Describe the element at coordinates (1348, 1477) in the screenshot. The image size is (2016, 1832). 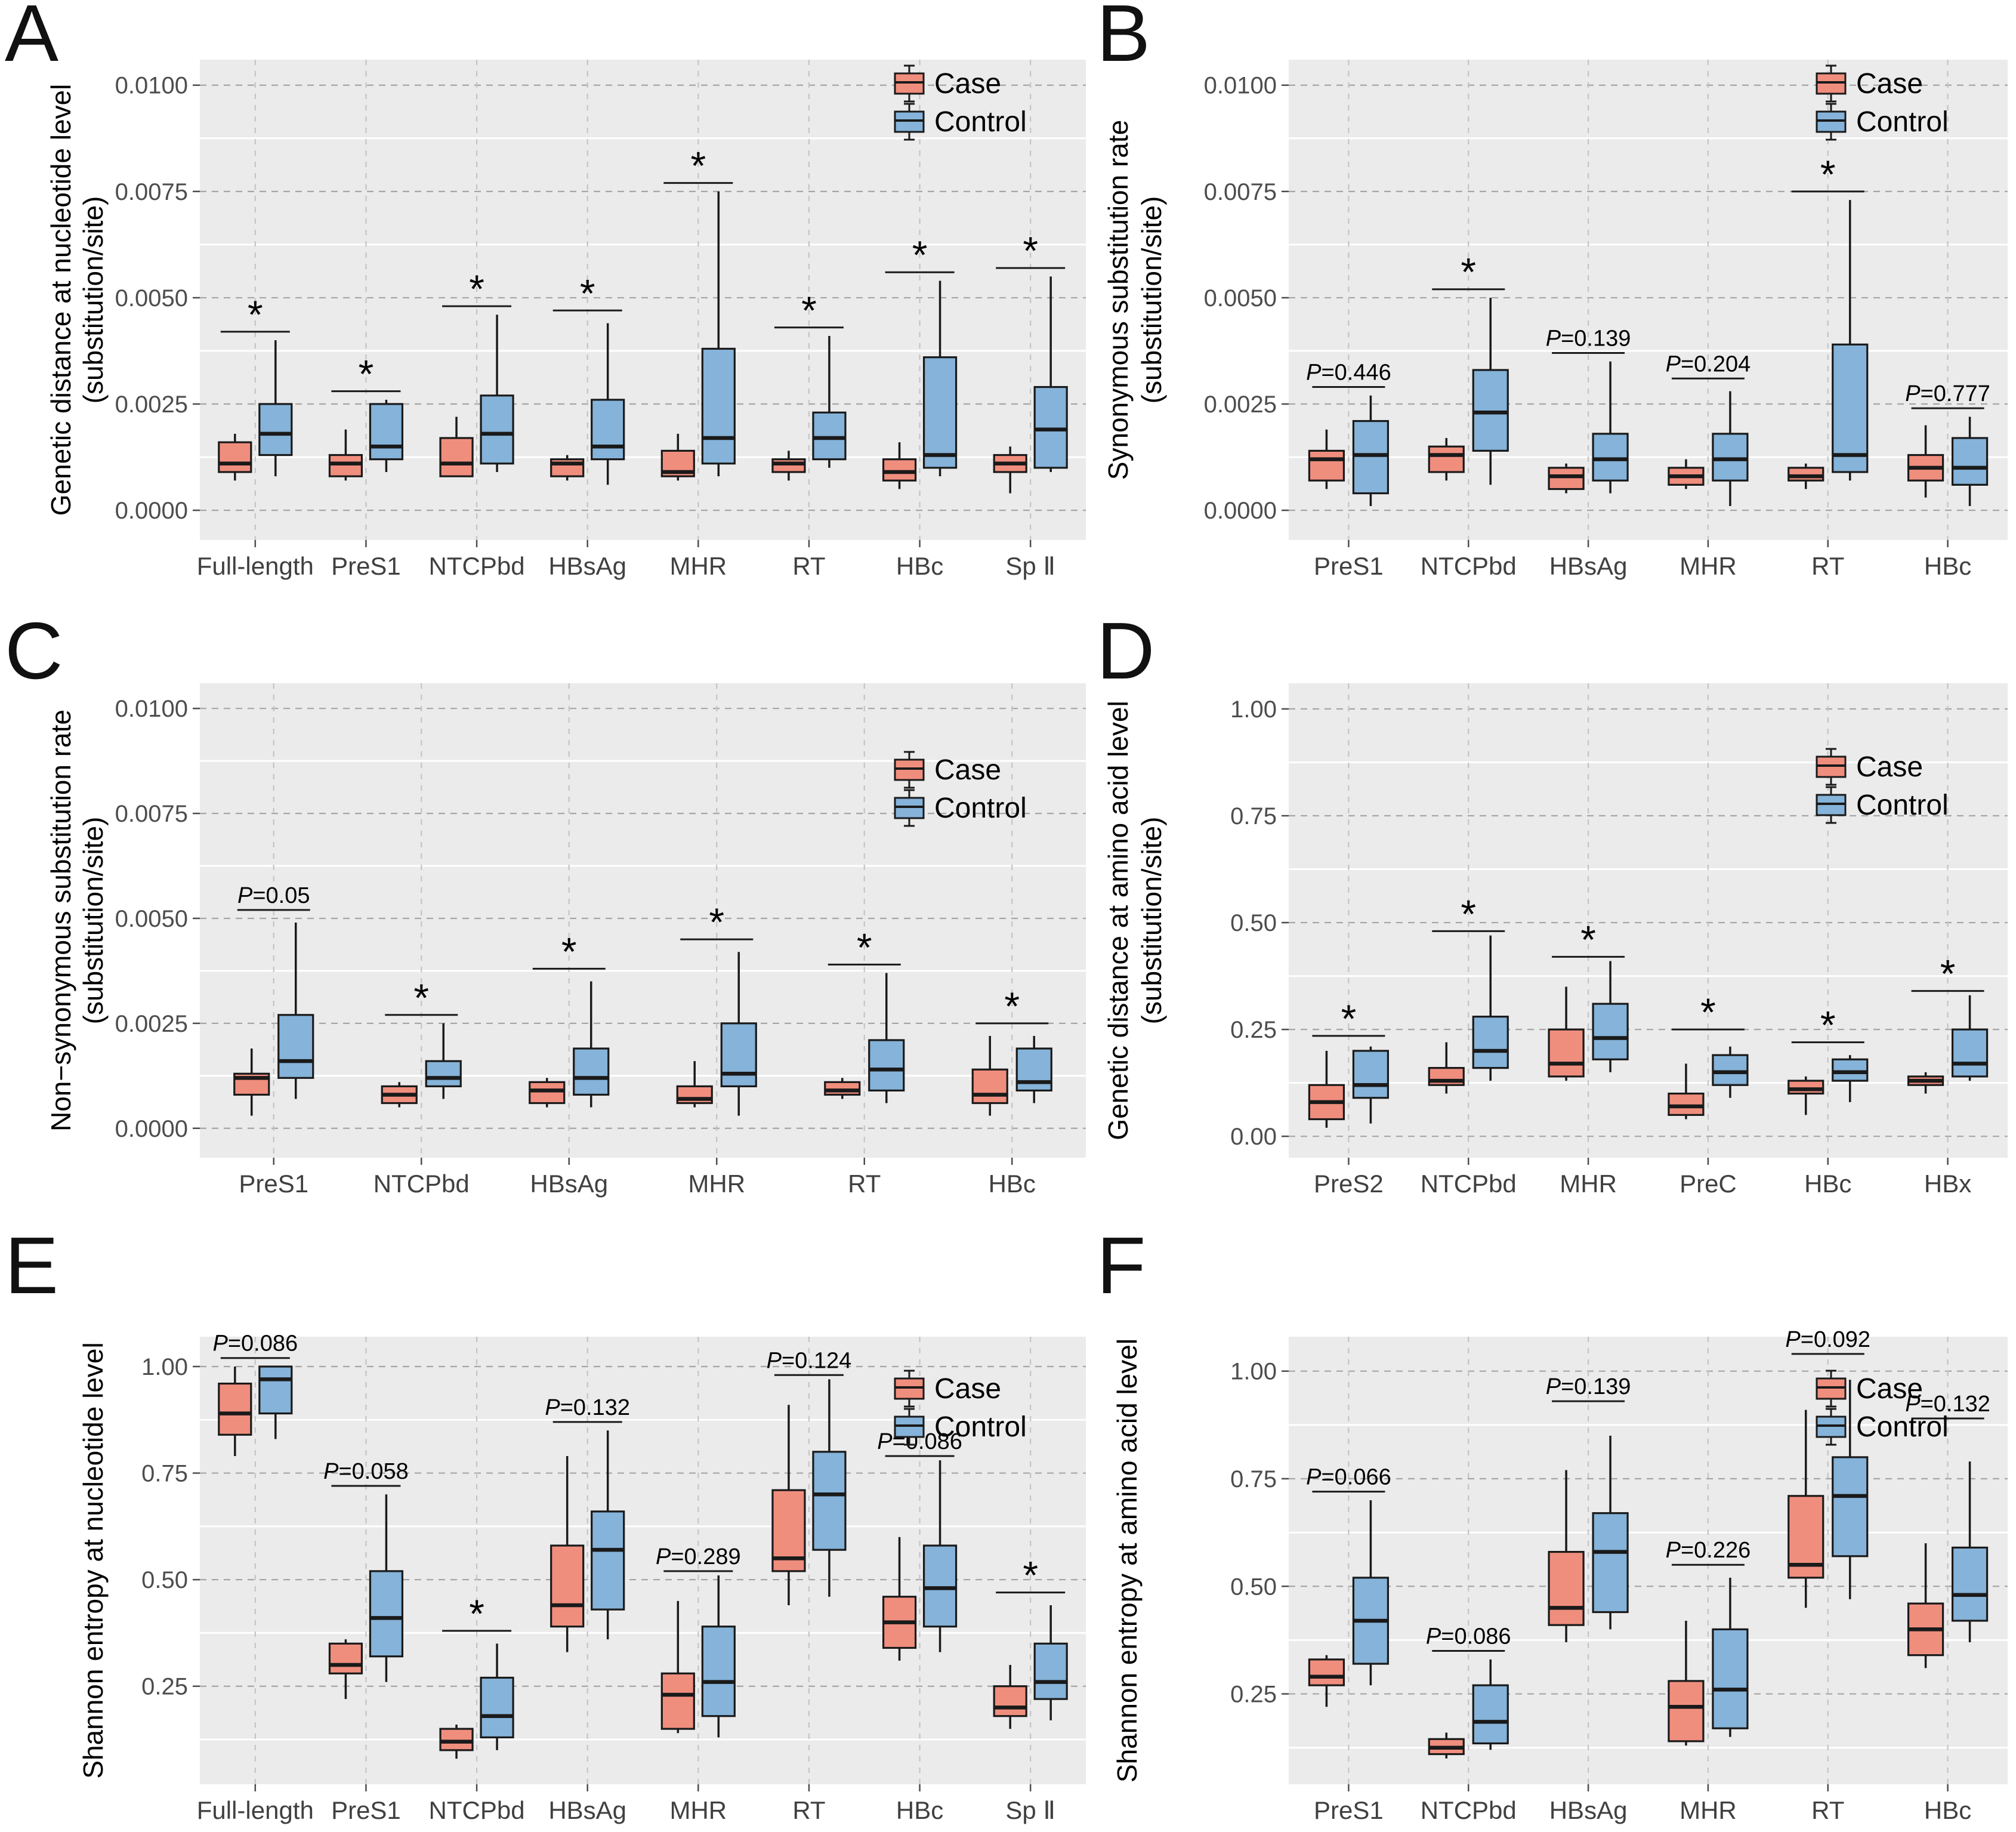
I see `sig-pvalue-PreS1: P=0.066` at that location.